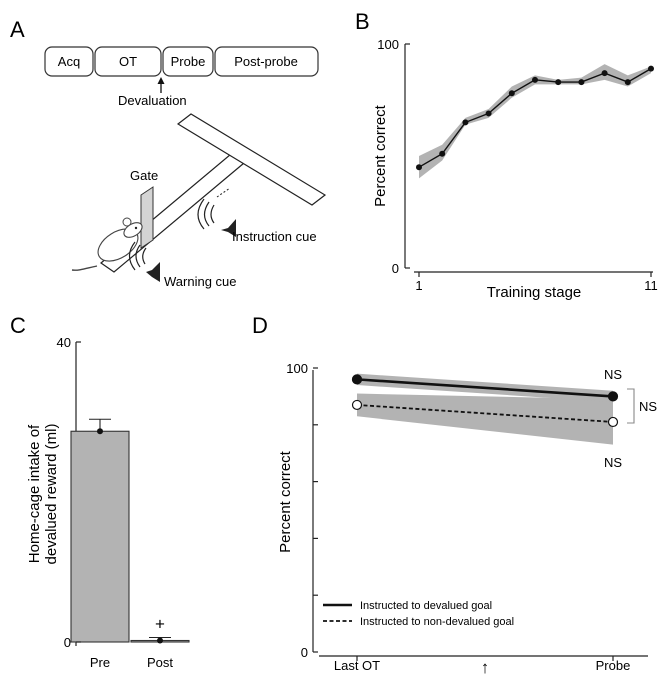  I want to click on chart-d-y-tick-label: 100, so click(297, 368).